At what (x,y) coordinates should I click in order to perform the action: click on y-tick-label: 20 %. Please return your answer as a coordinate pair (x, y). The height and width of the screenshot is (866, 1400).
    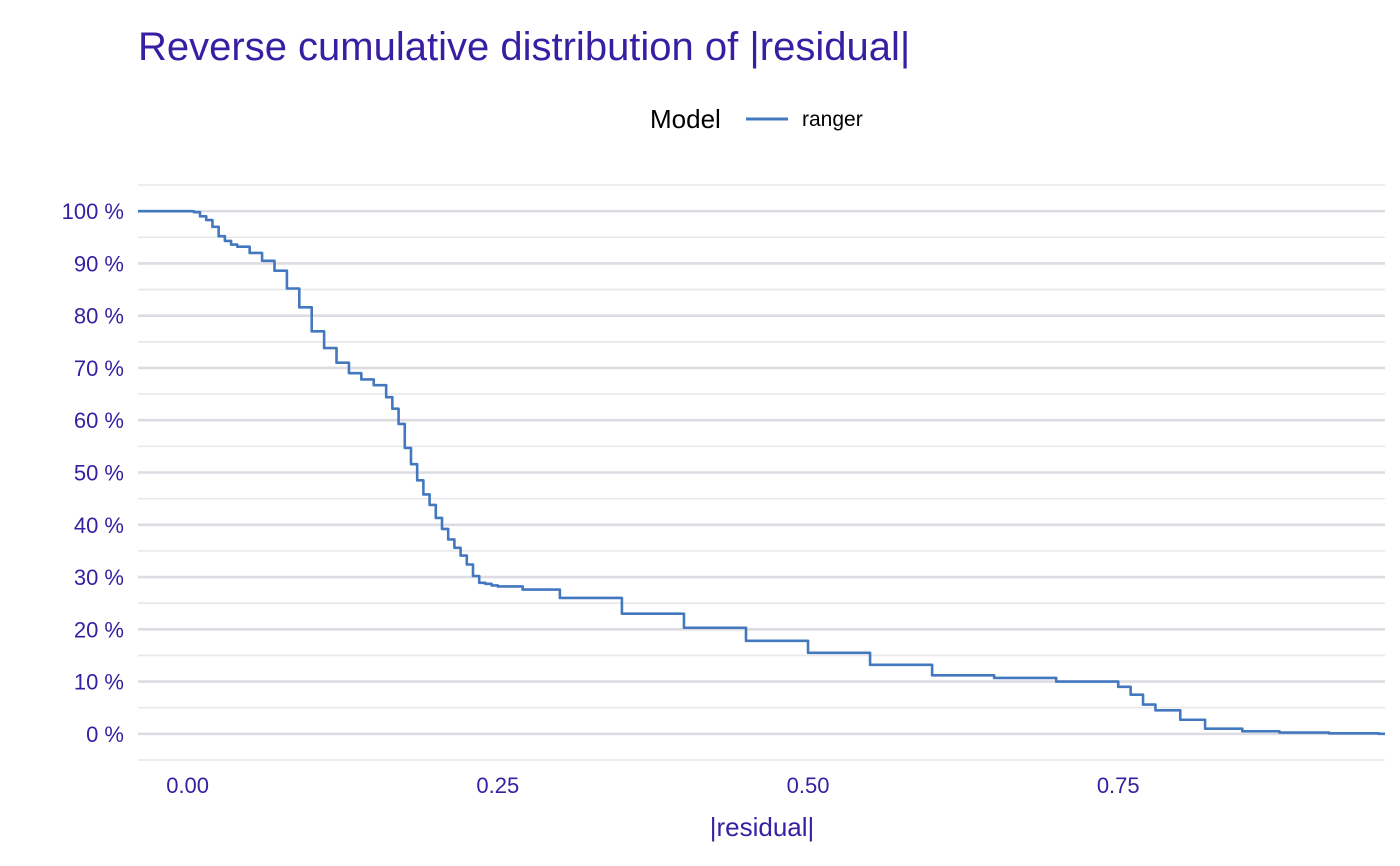
    Looking at the image, I should click on (99, 629).